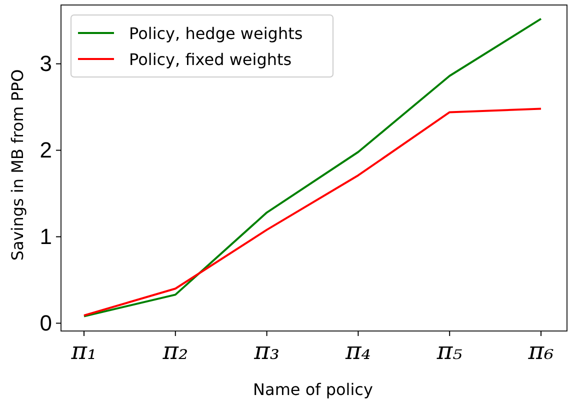 This screenshot has width=569, height=403. What do you see at coordinates (46, 323) in the screenshot?
I see `y-tick-label: 0` at bounding box center [46, 323].